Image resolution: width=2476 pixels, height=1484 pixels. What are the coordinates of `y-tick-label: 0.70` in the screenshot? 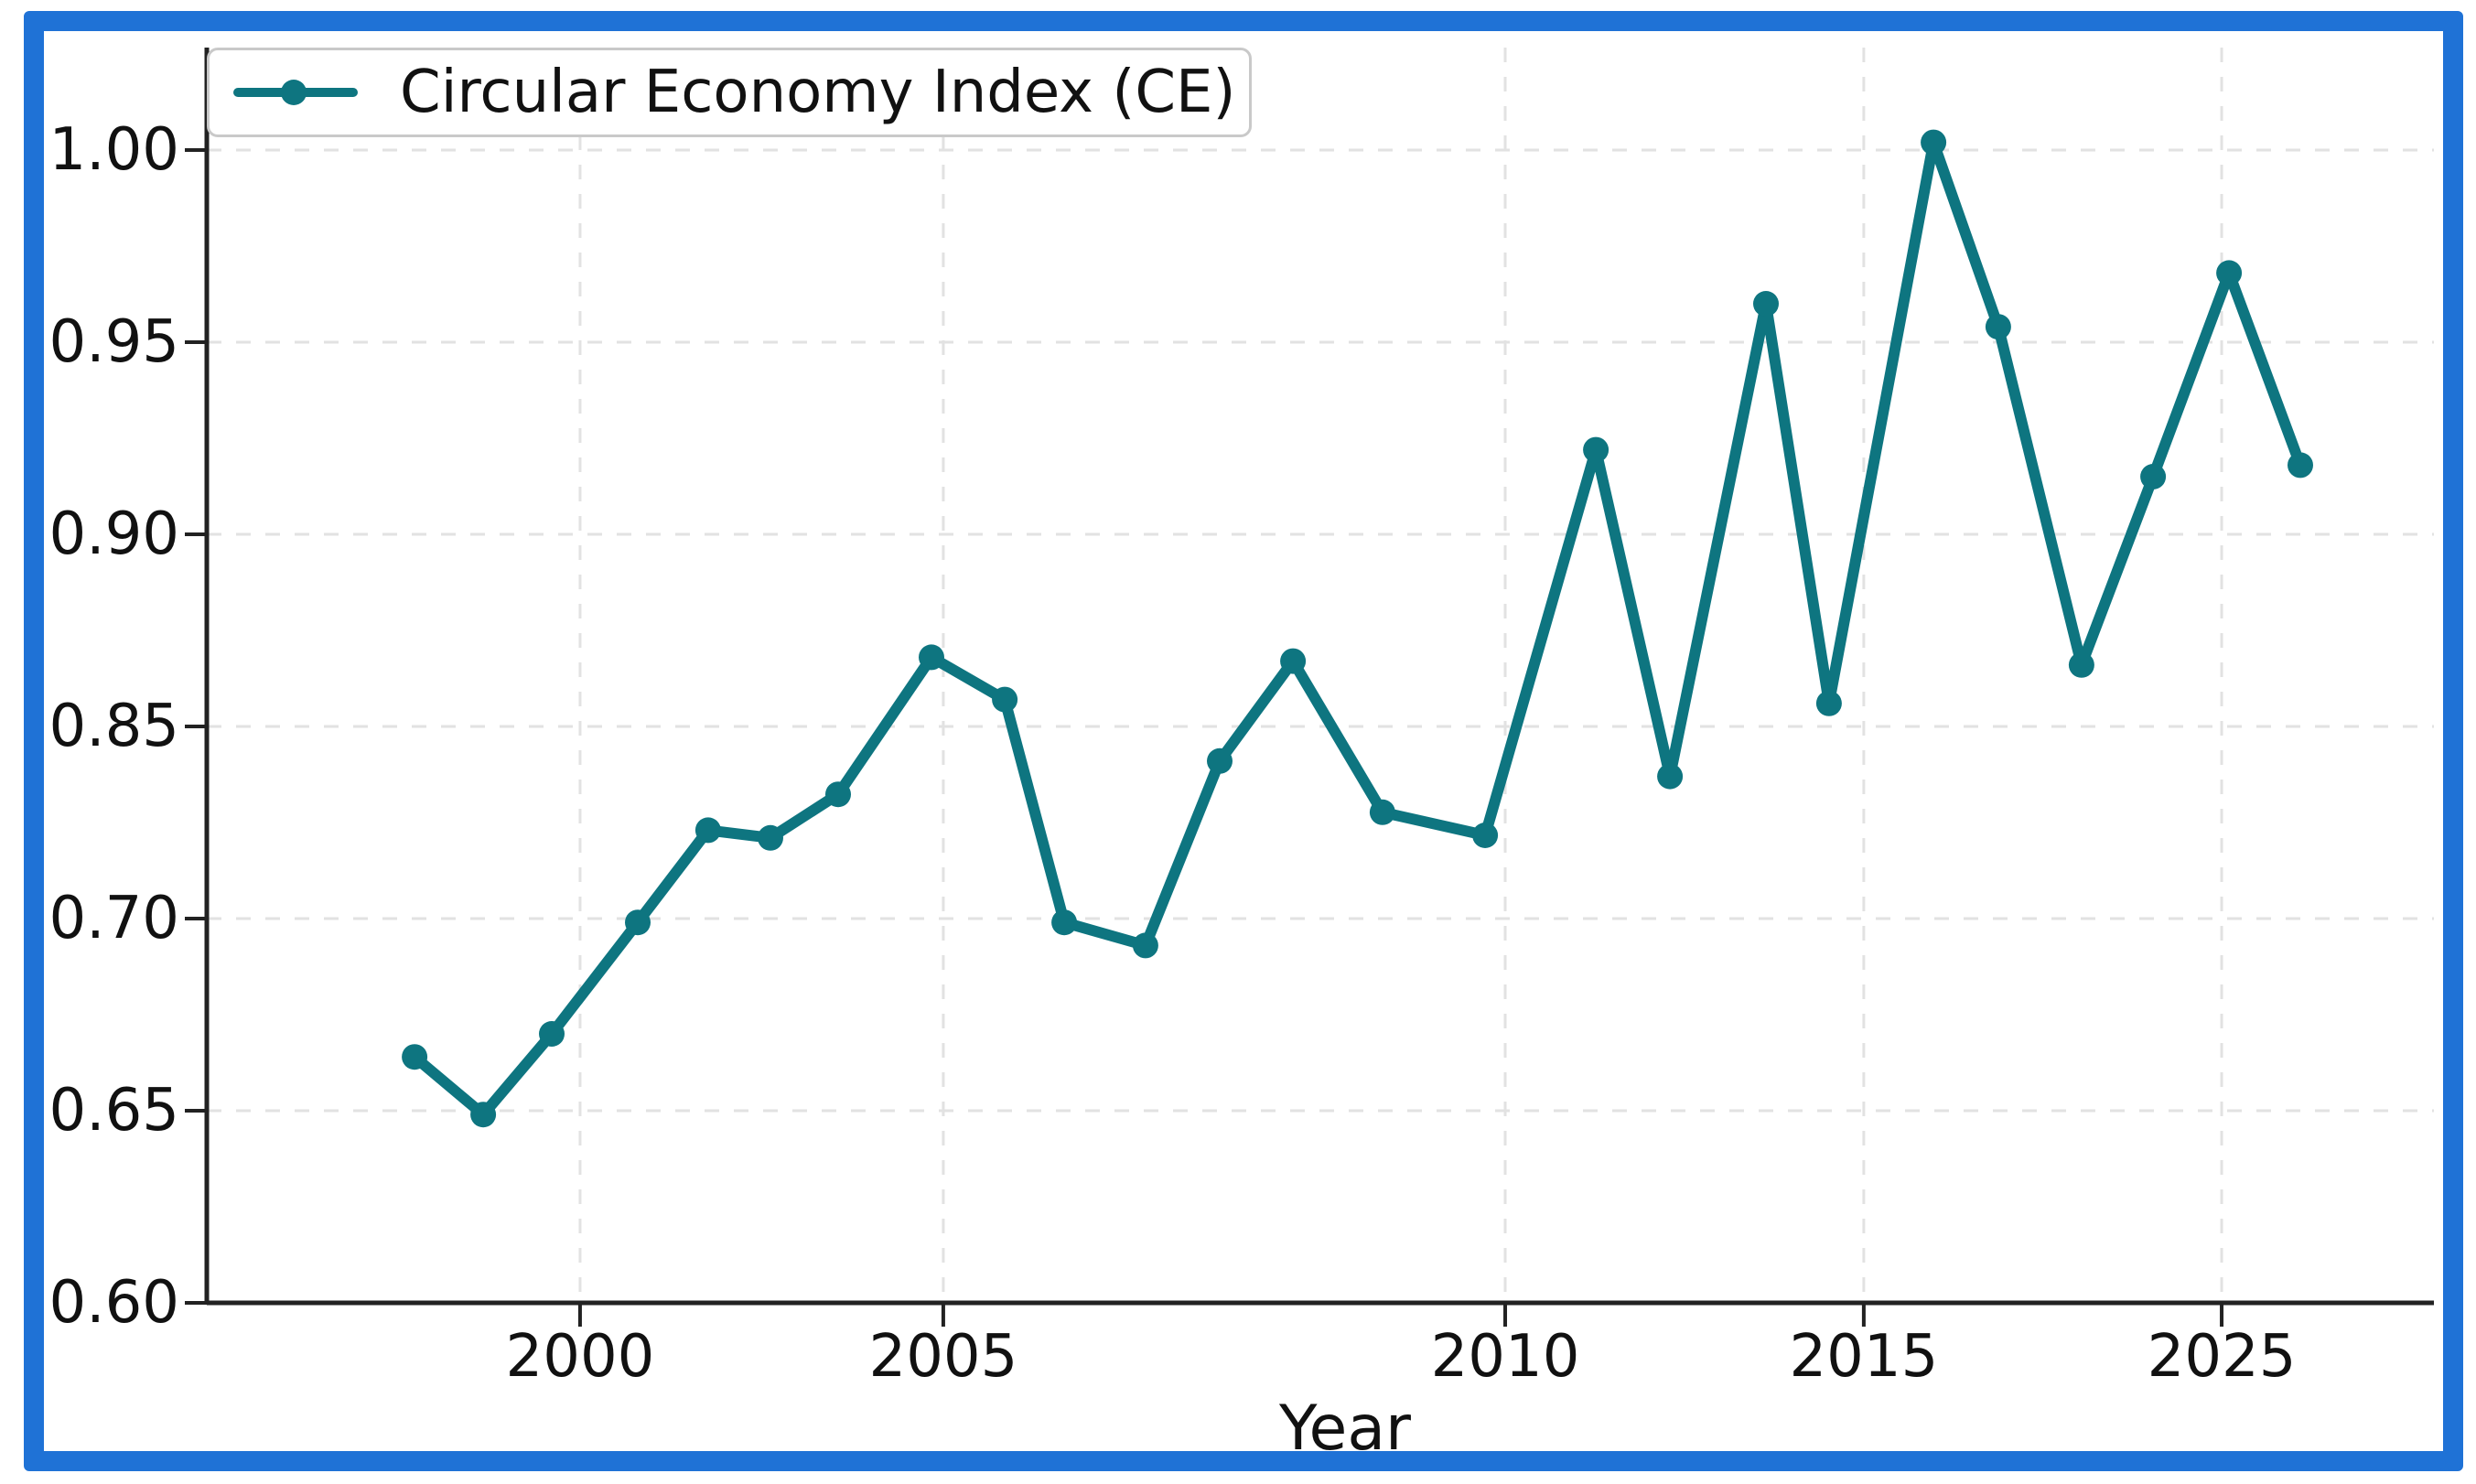 It's located at (114, 918).